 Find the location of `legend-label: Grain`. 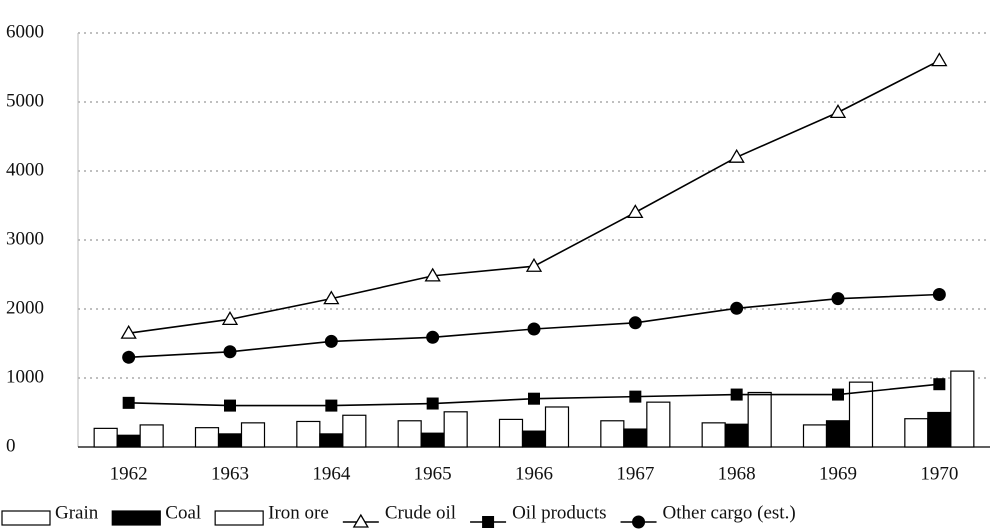

legend-label: Grain is located at coordinates (77, 512).